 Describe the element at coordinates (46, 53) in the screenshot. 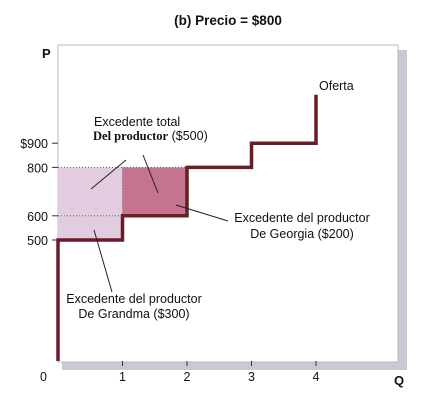

I see `y-axis-label: P` at that location.